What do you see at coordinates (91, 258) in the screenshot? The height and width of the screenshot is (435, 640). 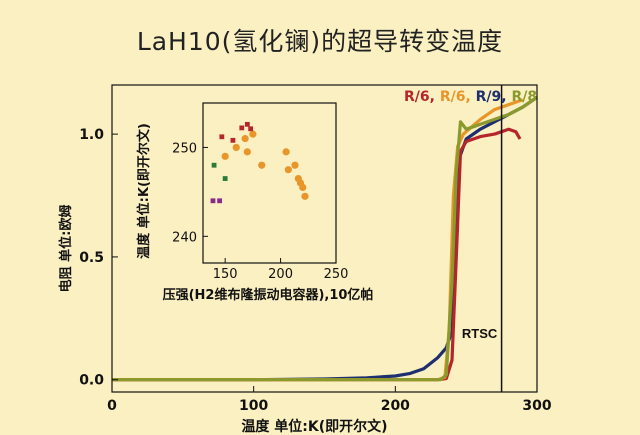 I see `y-tick-label: 0.5` at bounding box center [91, 258].